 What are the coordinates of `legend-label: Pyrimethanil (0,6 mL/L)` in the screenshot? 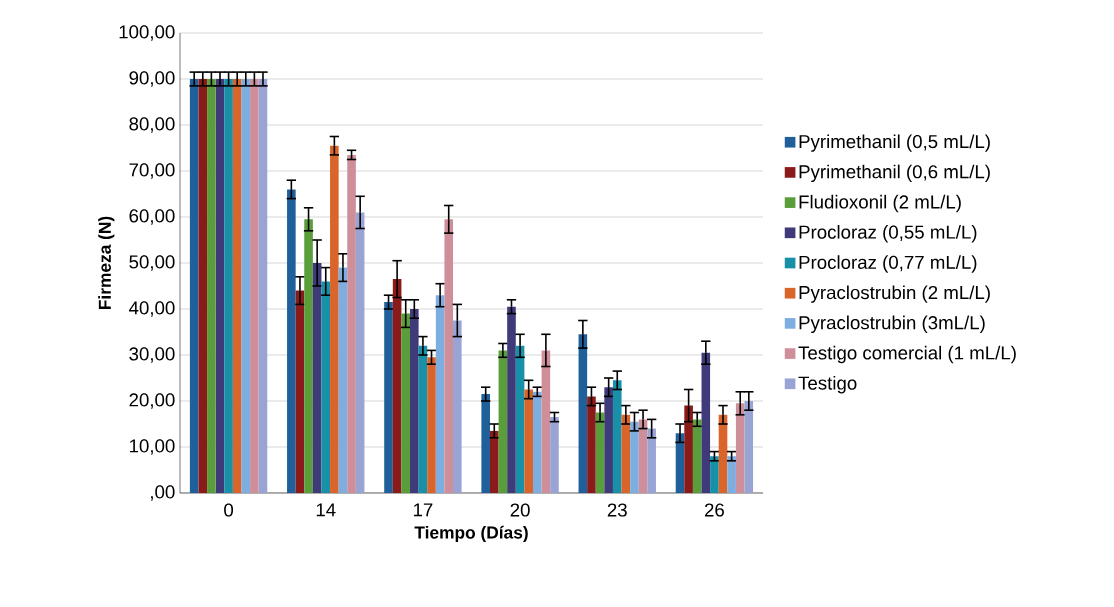 It's located at (894, 173).